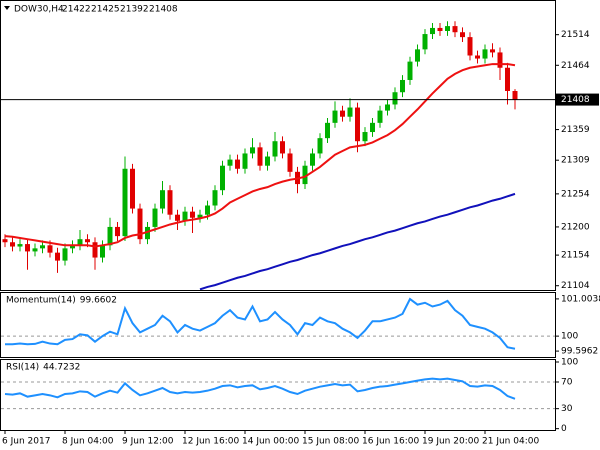 The height and width of the screenshot is (450, 600). I want to click on y-tick-label: 101.0038, so click(580, 299).